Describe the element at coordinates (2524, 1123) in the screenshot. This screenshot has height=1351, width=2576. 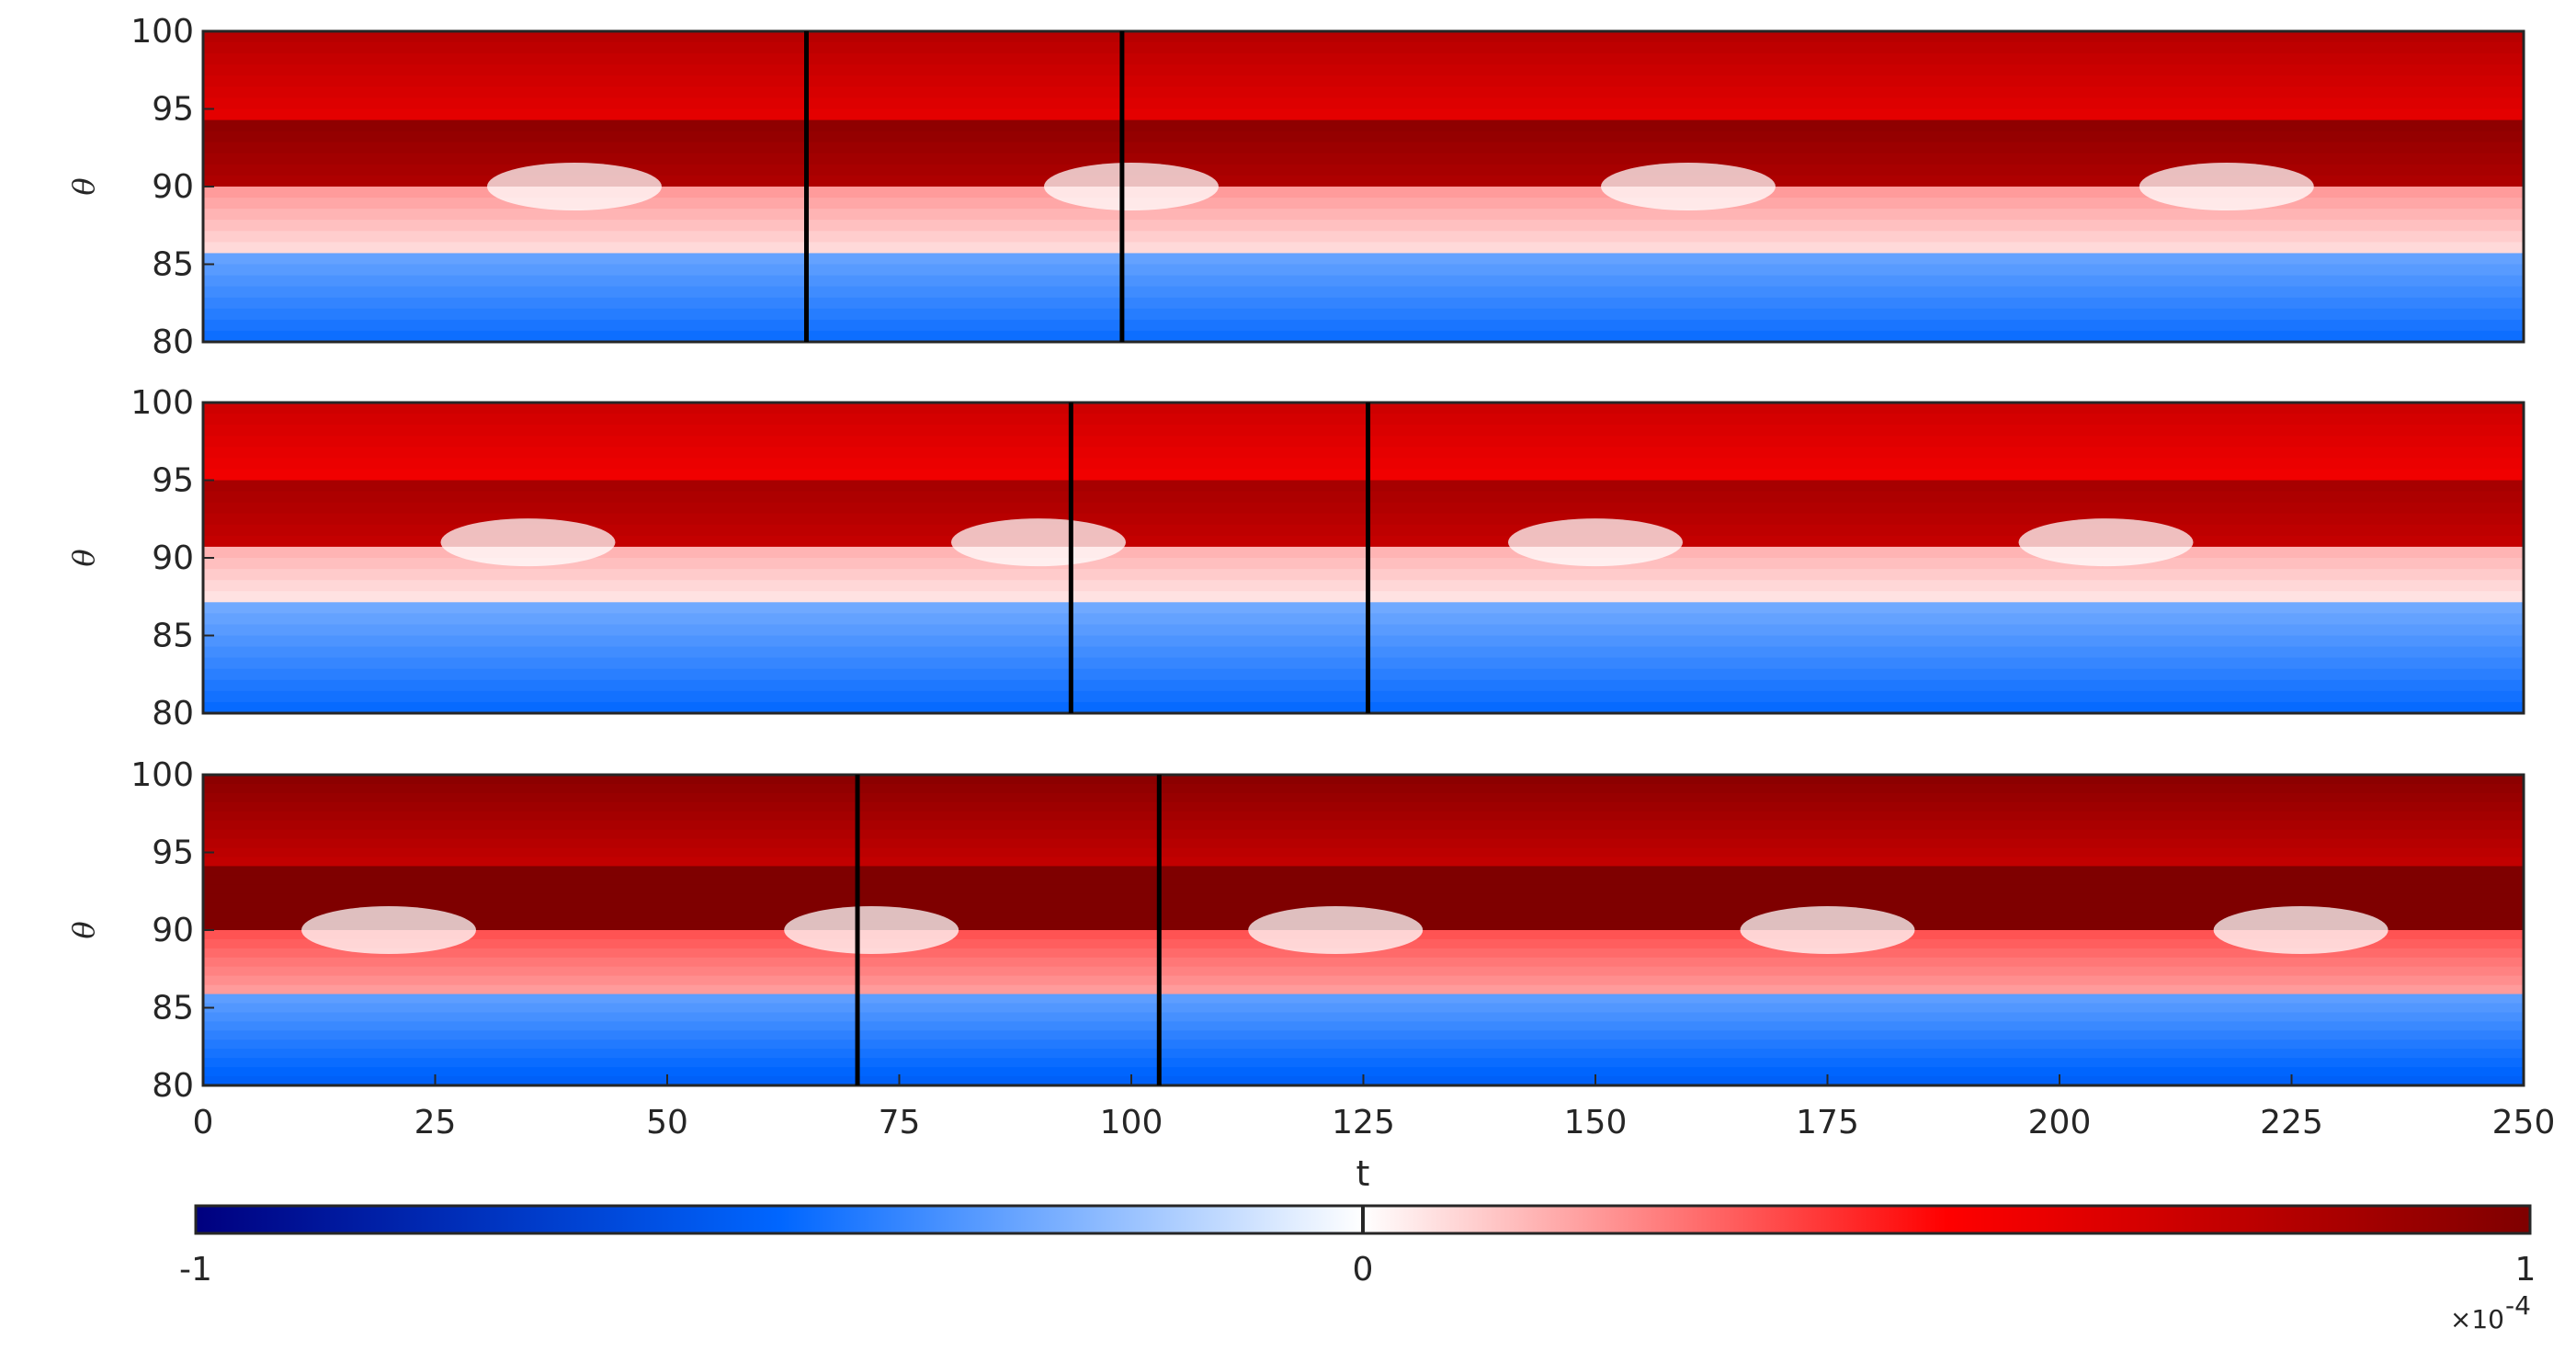
I see `x-tick-label: 250` at that location.